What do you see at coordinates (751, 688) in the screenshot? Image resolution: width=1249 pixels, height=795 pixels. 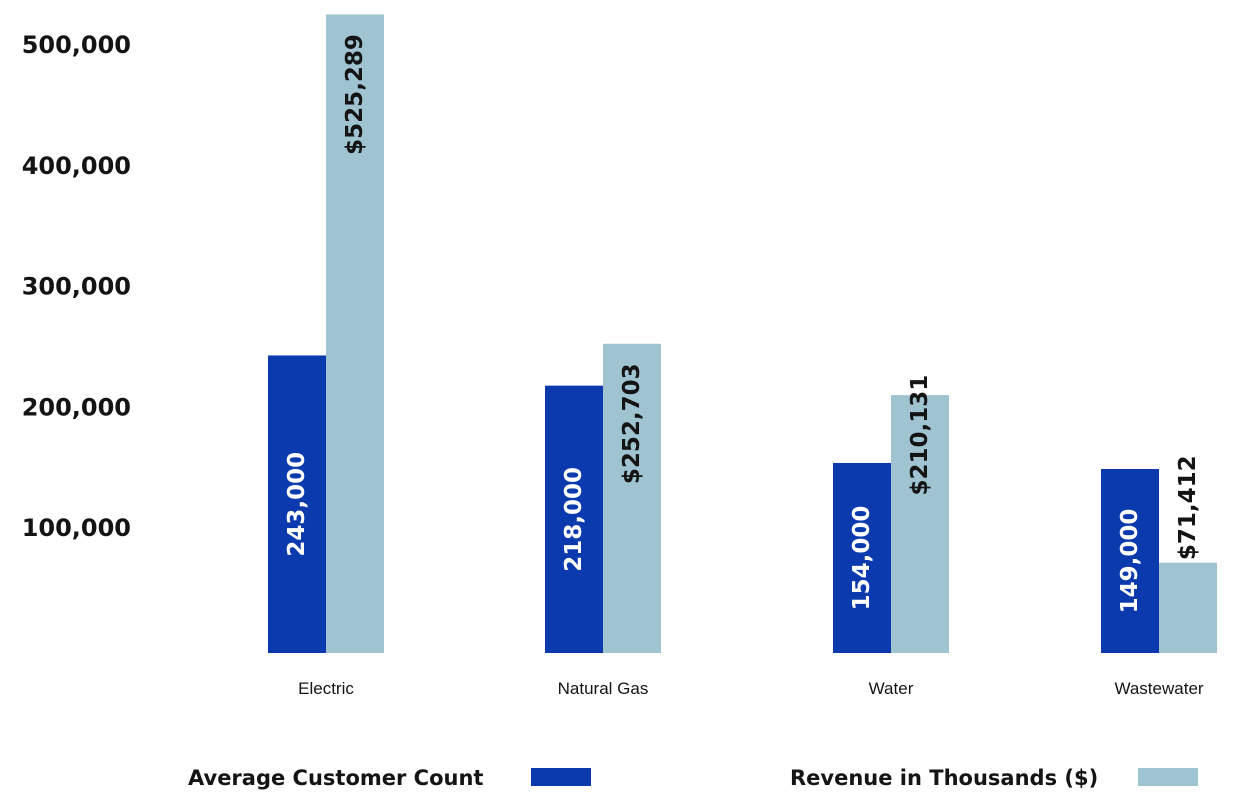 I see `x-axis: Electric Natural Gas Water Wastewater` at bounding box center [751, 688].